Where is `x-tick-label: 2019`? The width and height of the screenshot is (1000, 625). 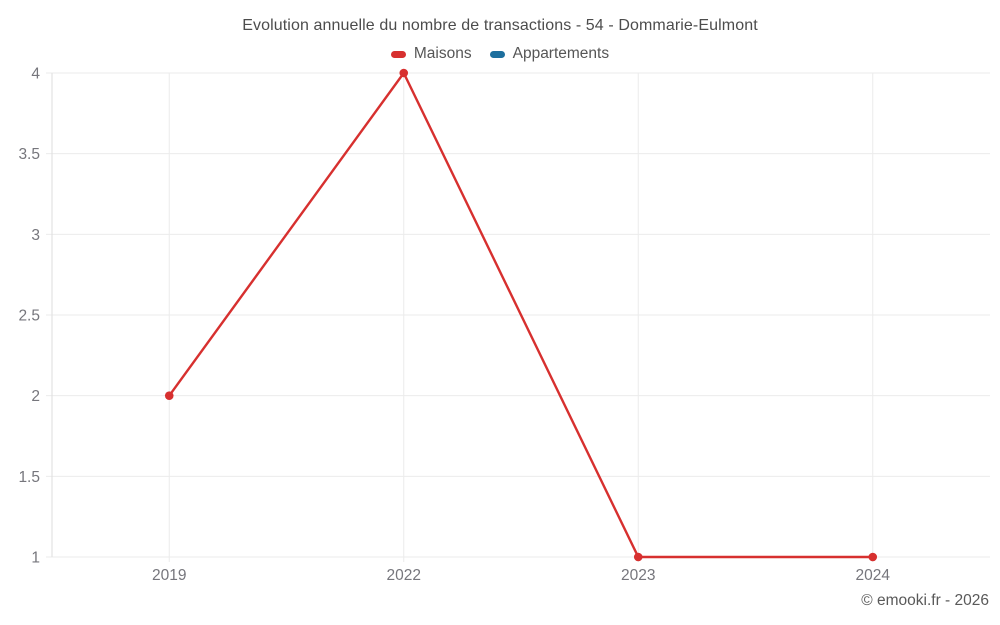 x-tick-label: 2019 is located at coordinates (169, 575).